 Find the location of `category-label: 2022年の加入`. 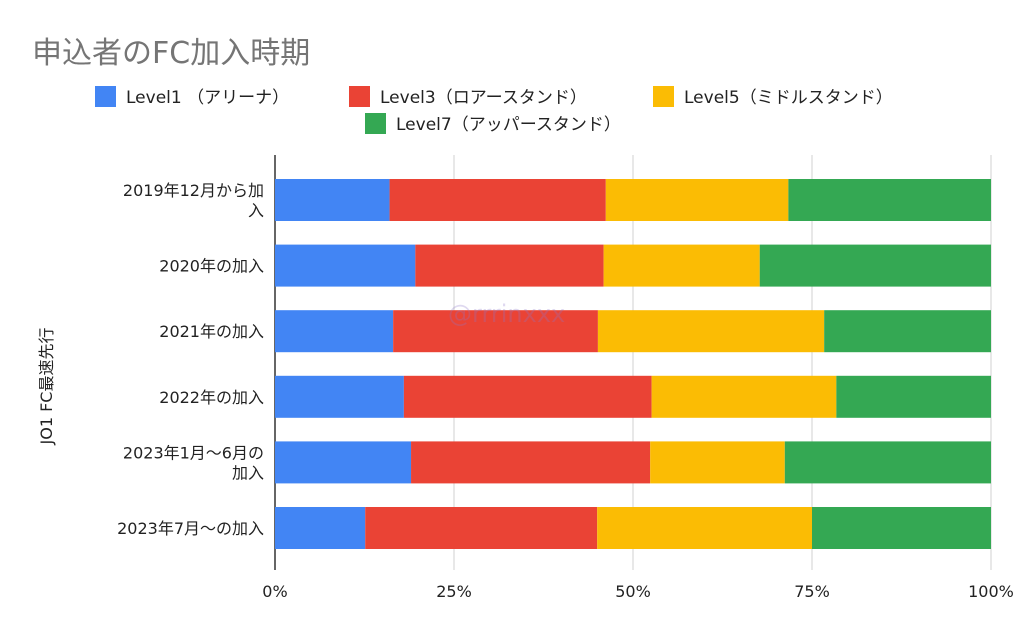

category-label: 2022年の加入 is located at coordinates (211, 397).